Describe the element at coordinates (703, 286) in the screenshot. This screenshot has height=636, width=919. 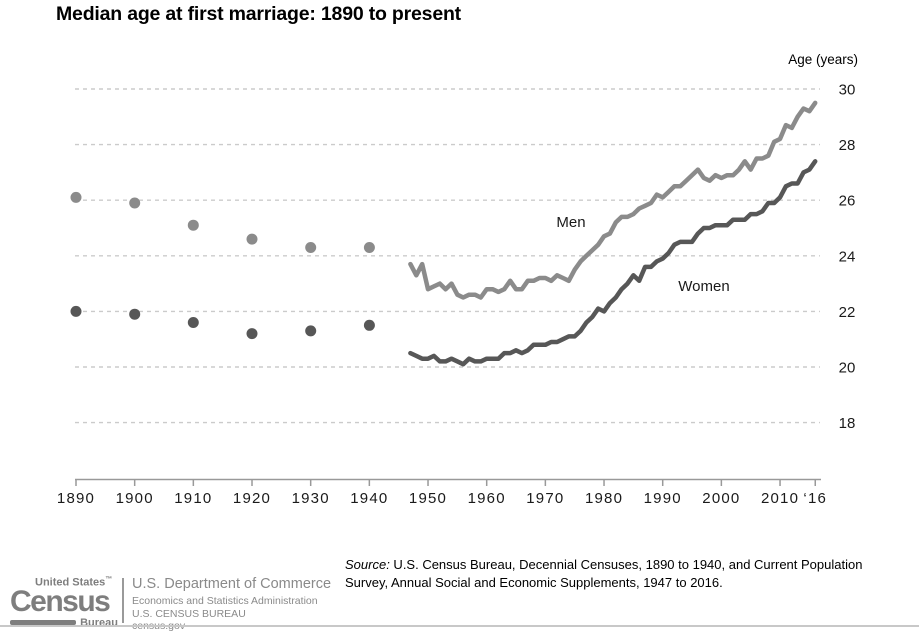
I see `women-series-label: Women` at that location.